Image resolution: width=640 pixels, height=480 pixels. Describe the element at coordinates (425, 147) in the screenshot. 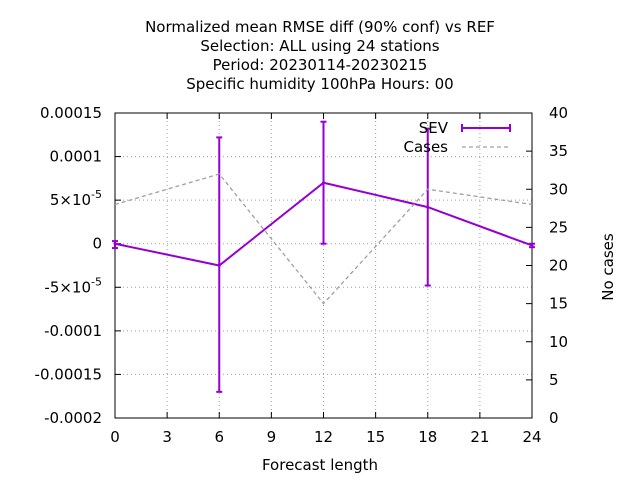

I see `legend-label: Cases` at that location.